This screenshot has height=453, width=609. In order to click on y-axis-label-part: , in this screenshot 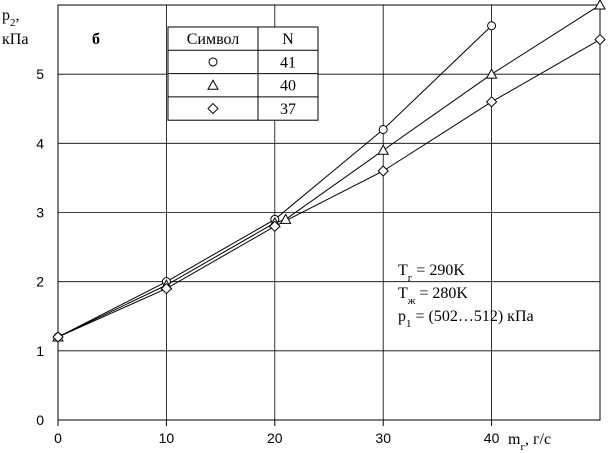, I will do `click(18, 15)`.